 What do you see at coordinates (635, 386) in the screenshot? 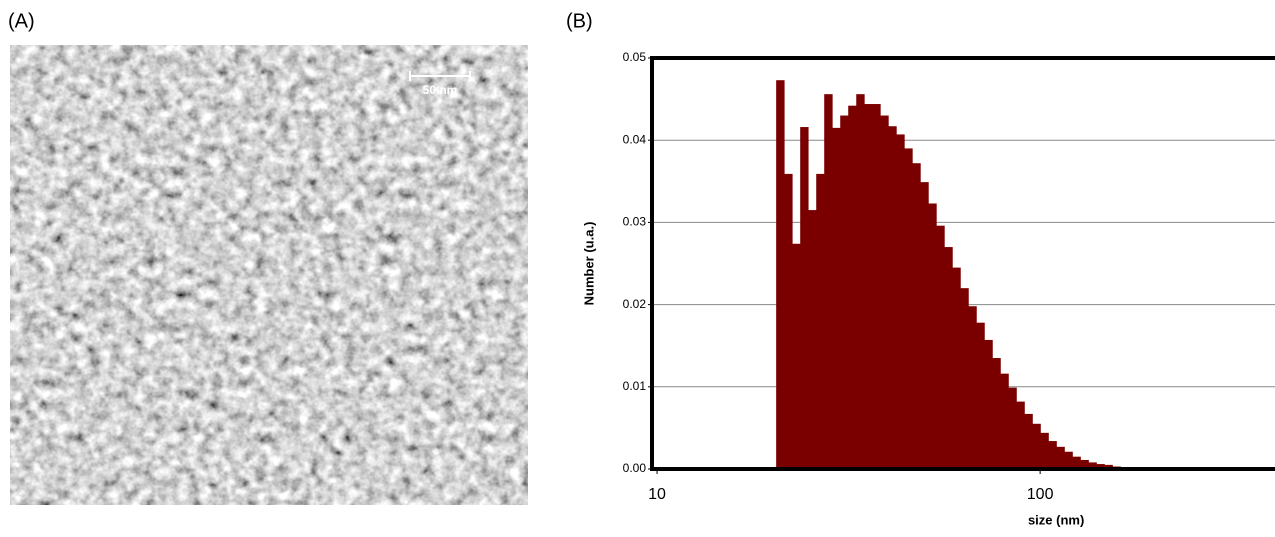
I see `y-tick-label: 0.01` at bounding box center [635, 386].